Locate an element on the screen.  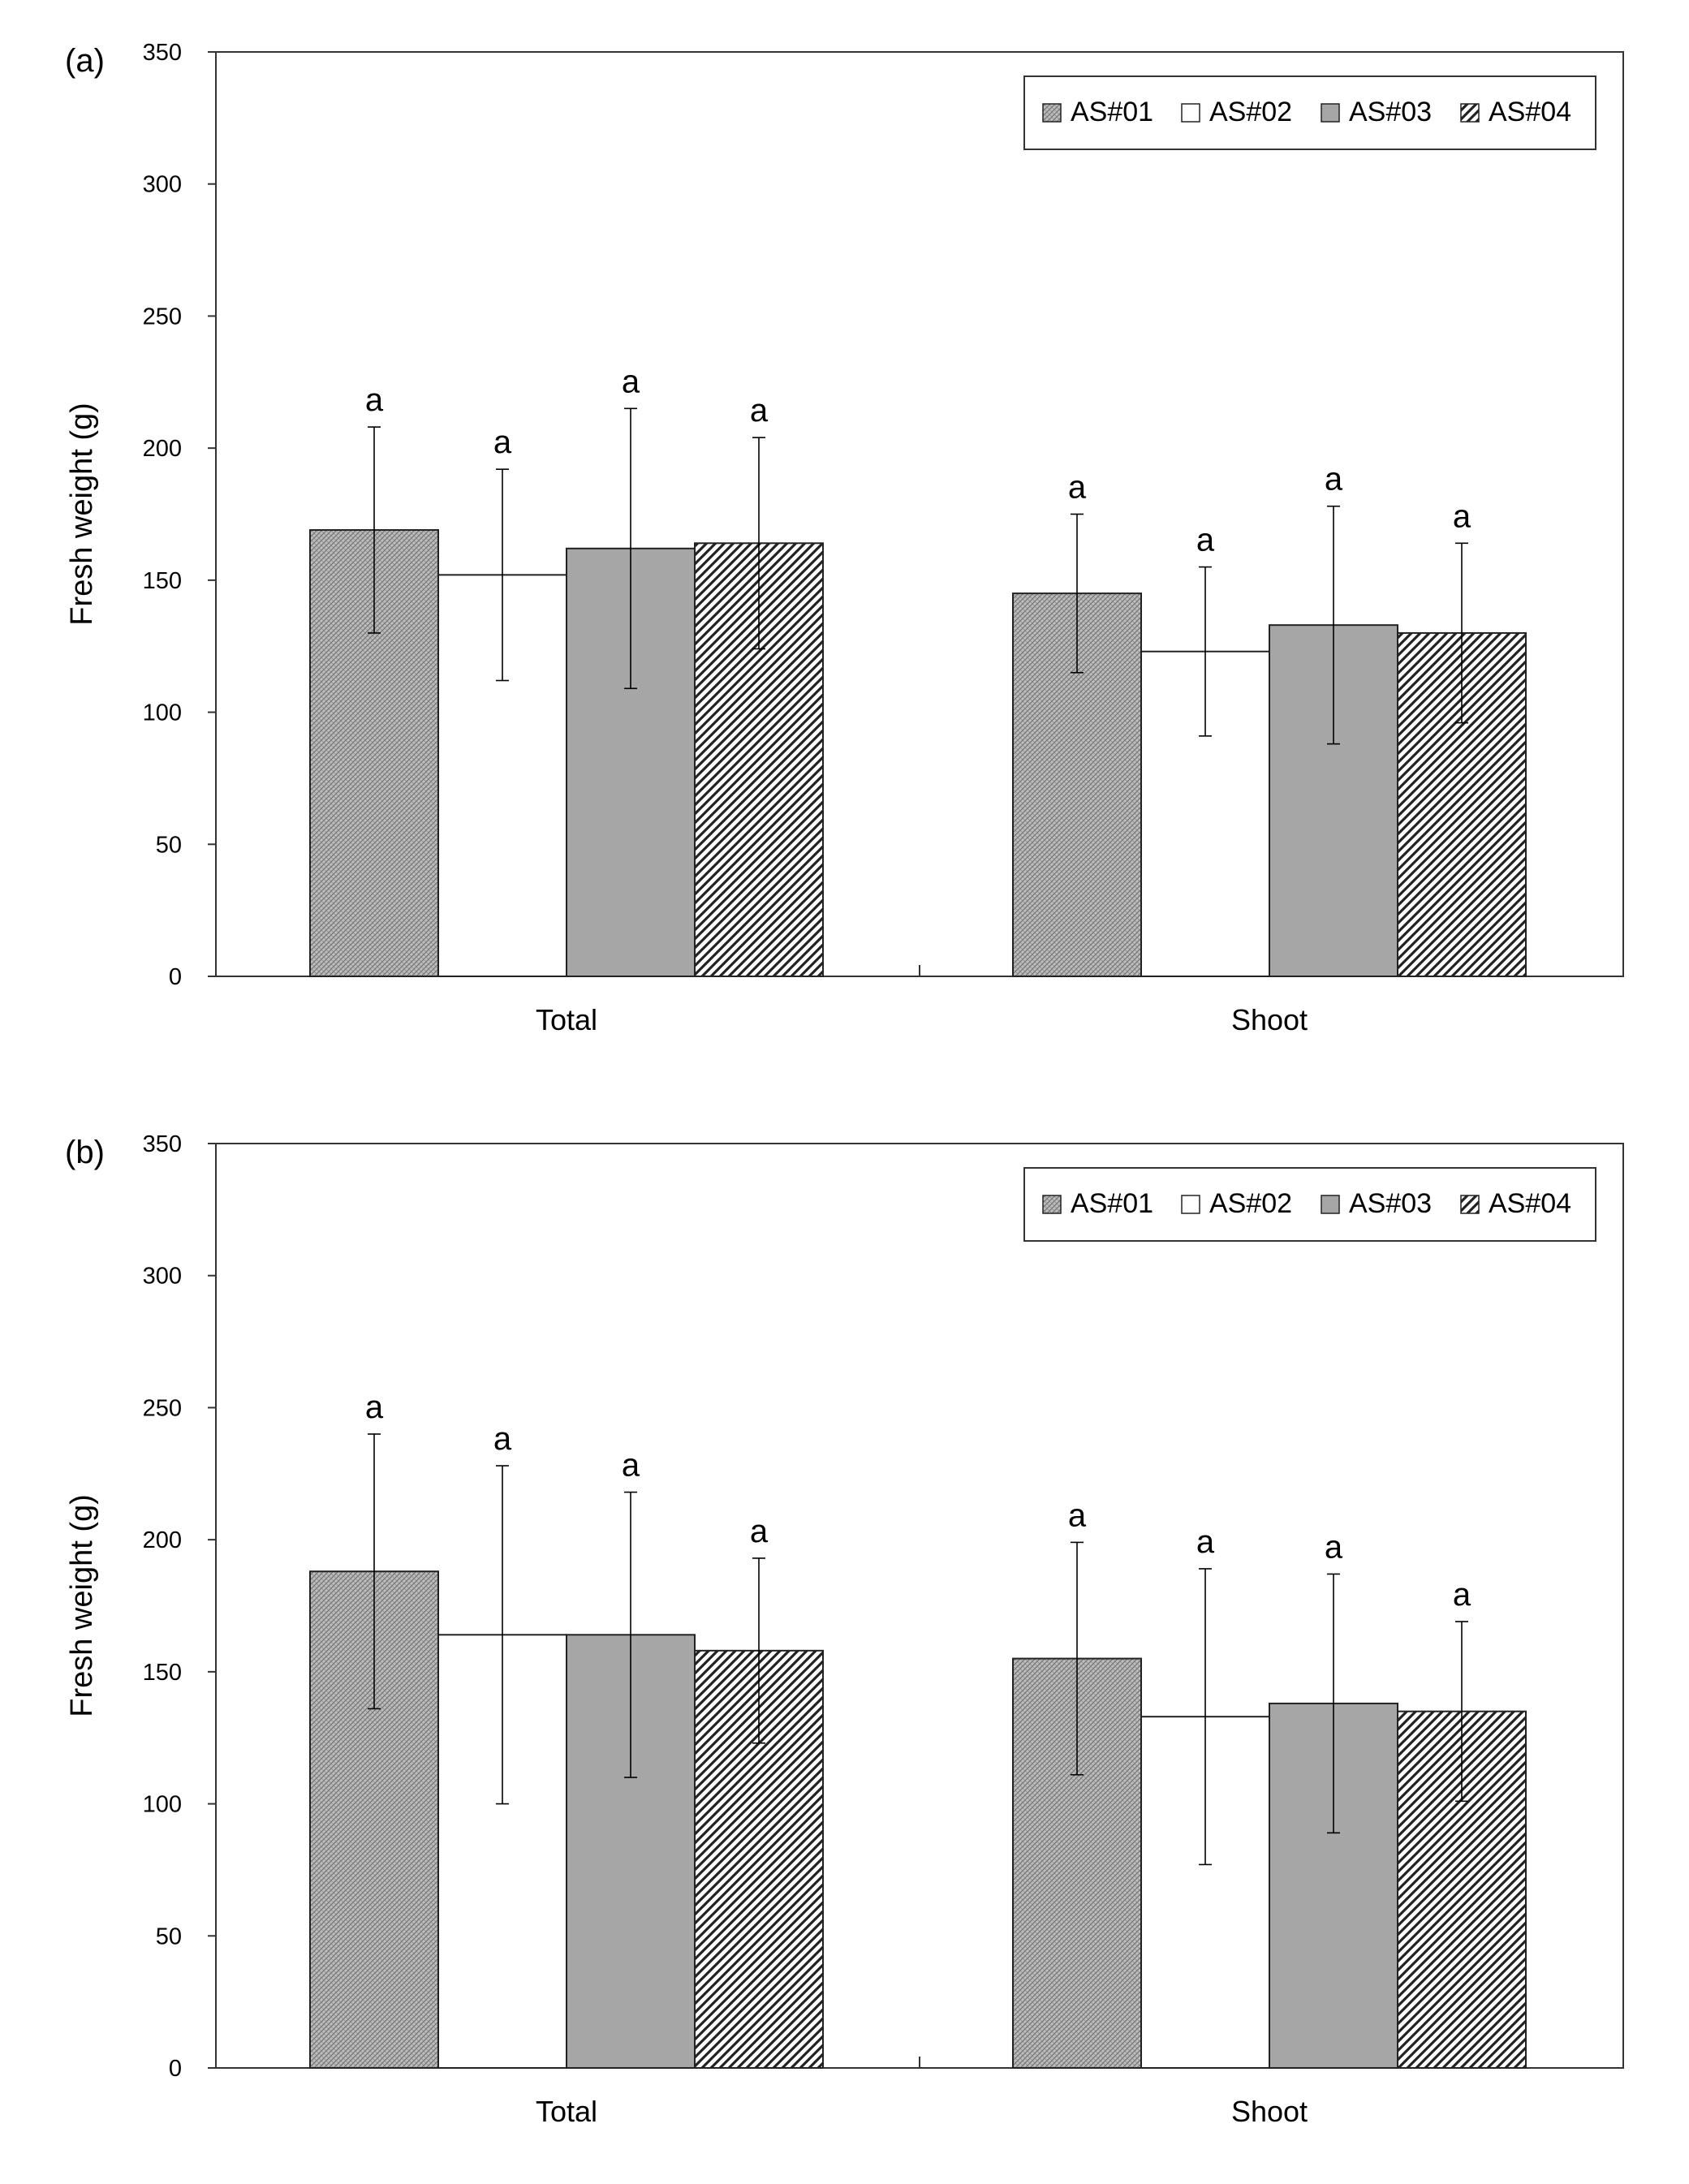
panel-label: (a) is located at coordinates (85, 61).